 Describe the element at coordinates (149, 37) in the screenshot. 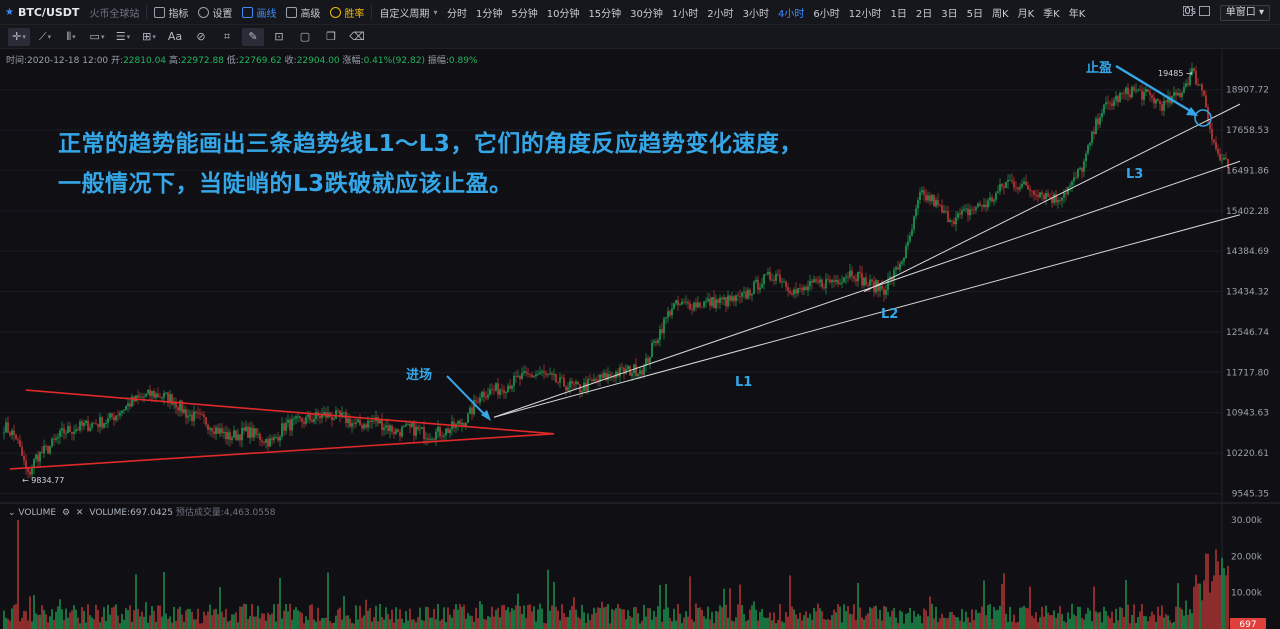

I see `measure-tool-icon: ⊞` at that location.